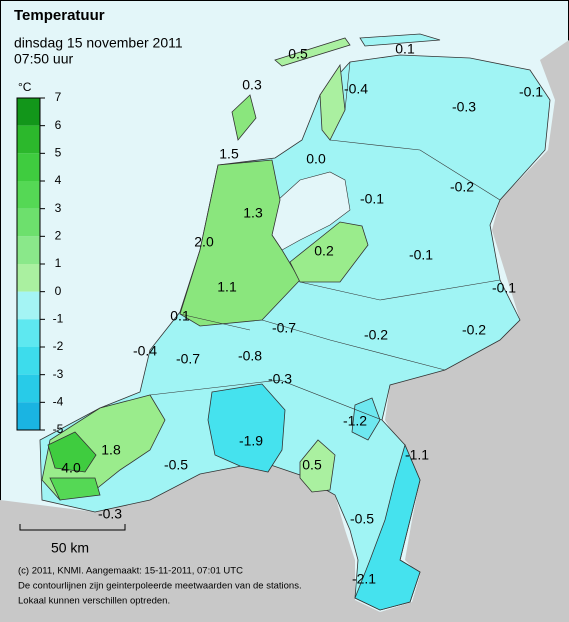 The image size is (569, 622). What do you see at coordinates (58, 319) in the screenshot?
I see `legend-tick-label: -1` at bounding box center [58, 319].